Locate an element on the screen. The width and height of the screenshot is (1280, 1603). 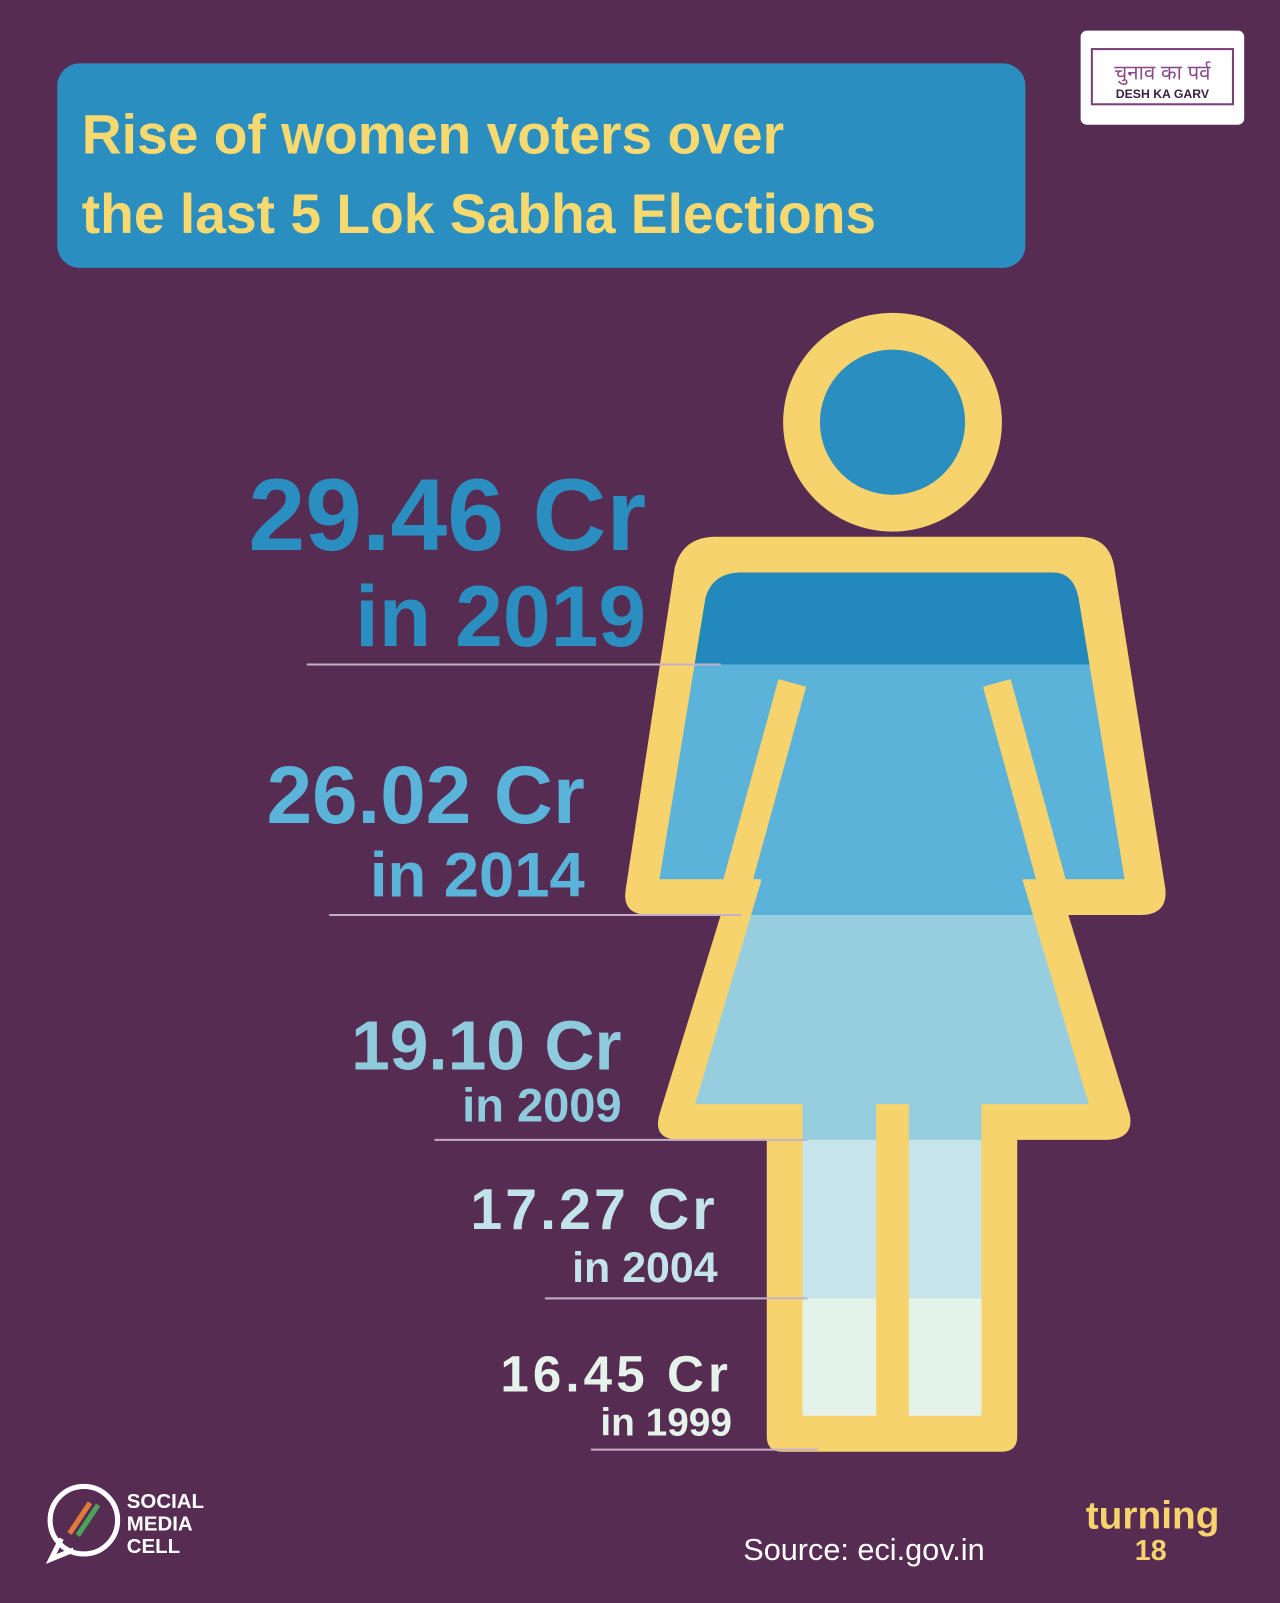
brand-number: 18 is located at coordinates (1151, 1551).